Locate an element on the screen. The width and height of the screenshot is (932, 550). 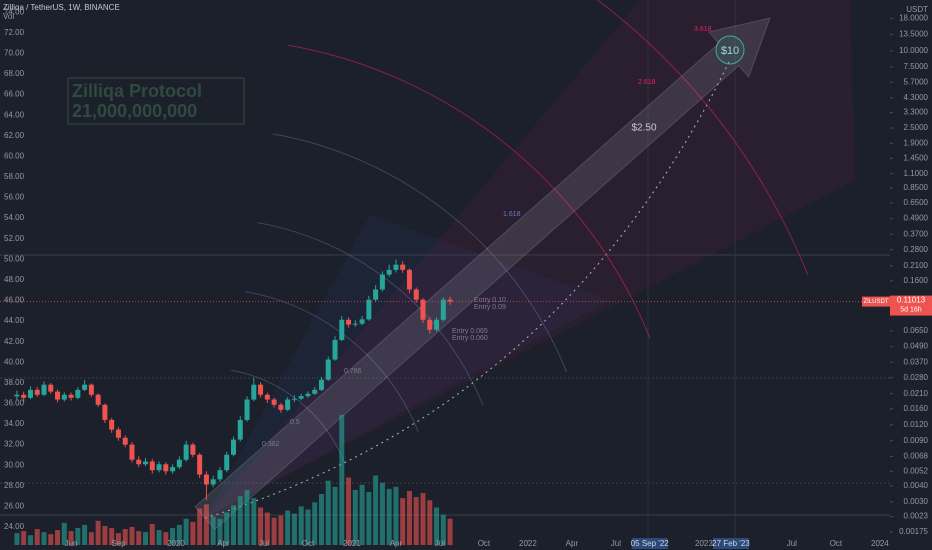
text-box is located at coordinates (156, 101).